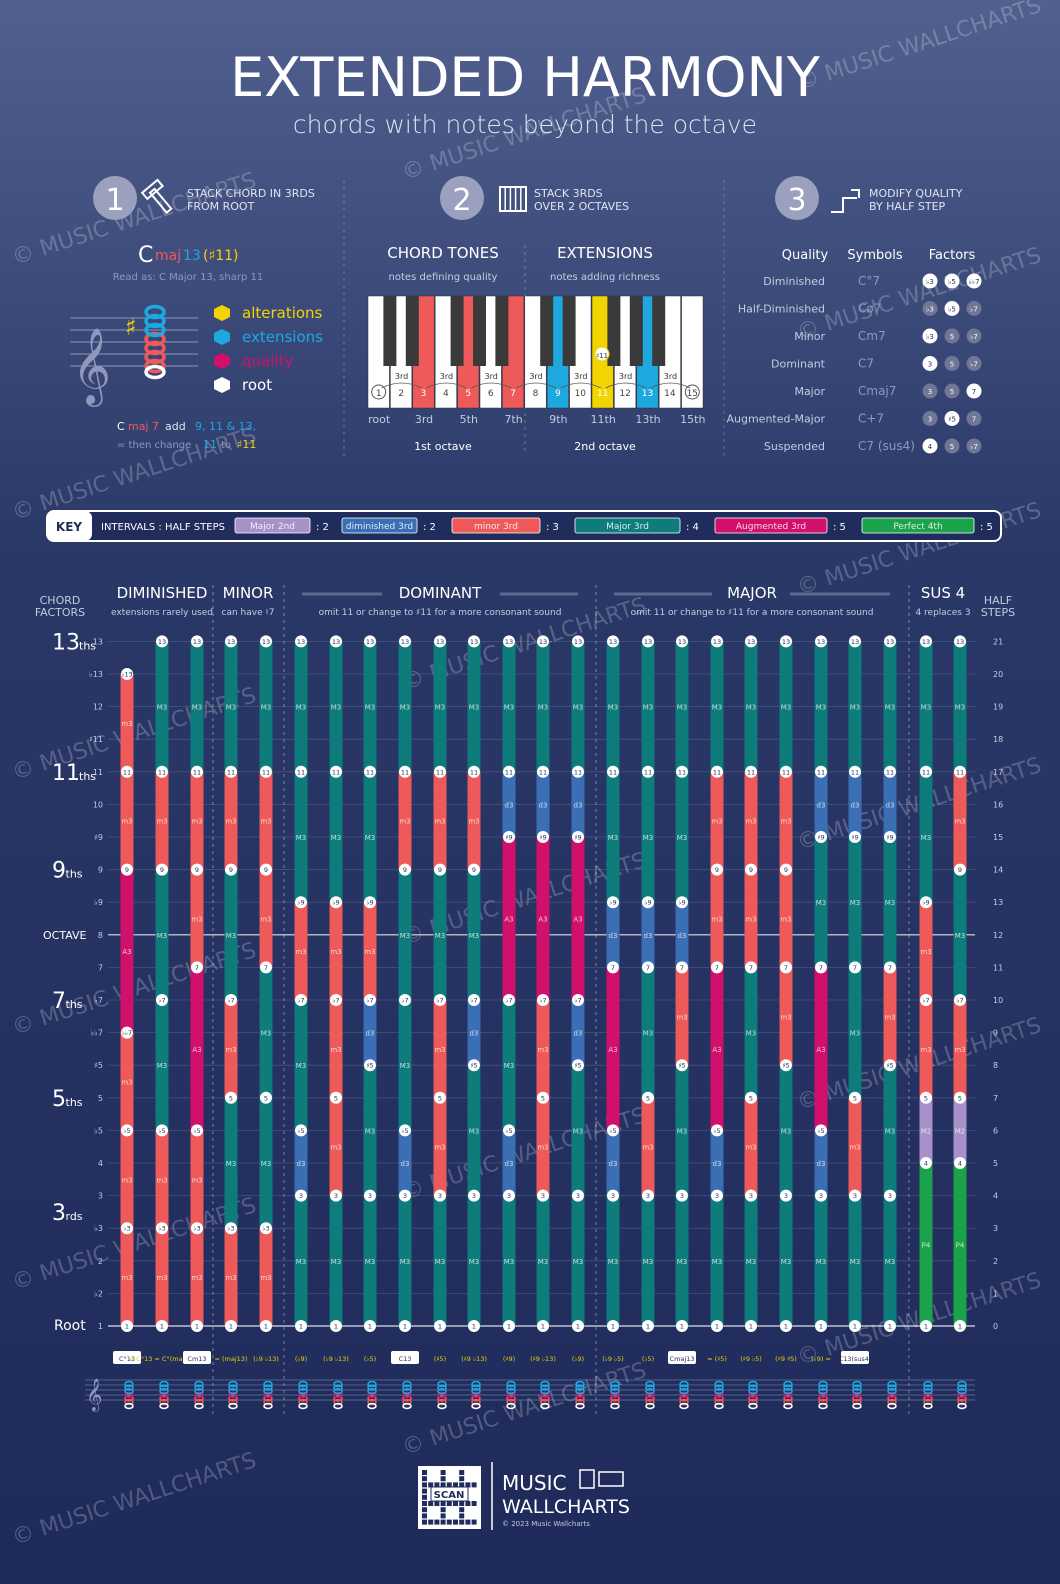 Image resolution: width=1060 pixels, height=1584 pixels. I want to click on chord-tone-label: ♭7, so click(335, 1001).